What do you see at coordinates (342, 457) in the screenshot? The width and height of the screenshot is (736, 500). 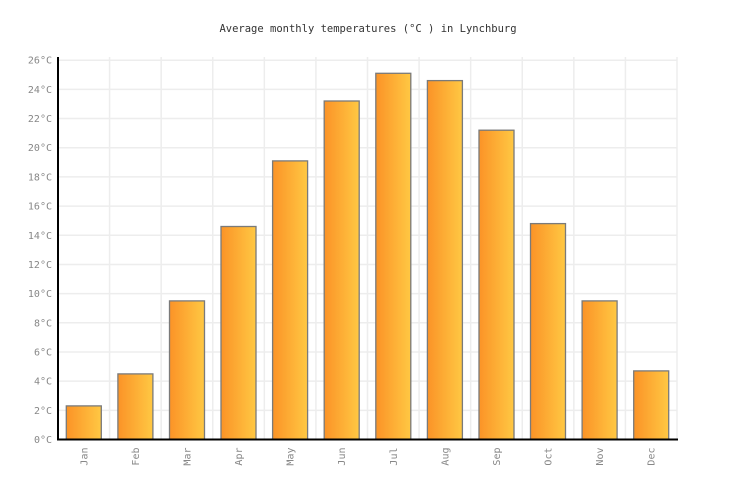 I see `x-tick-label-jun: Jun` at bounding box center [342, 457].